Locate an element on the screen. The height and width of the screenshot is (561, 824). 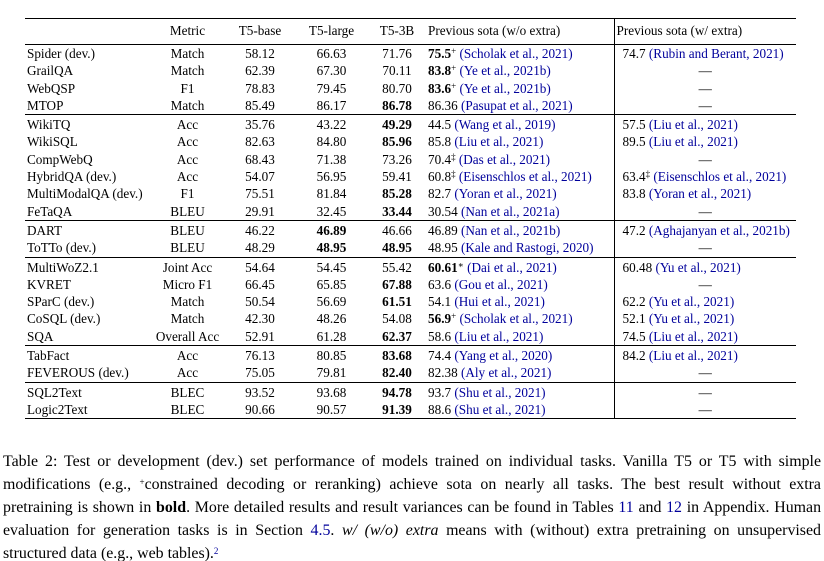
citation-link: (Yang et al., 2020) is located at coordinates (502, 356).